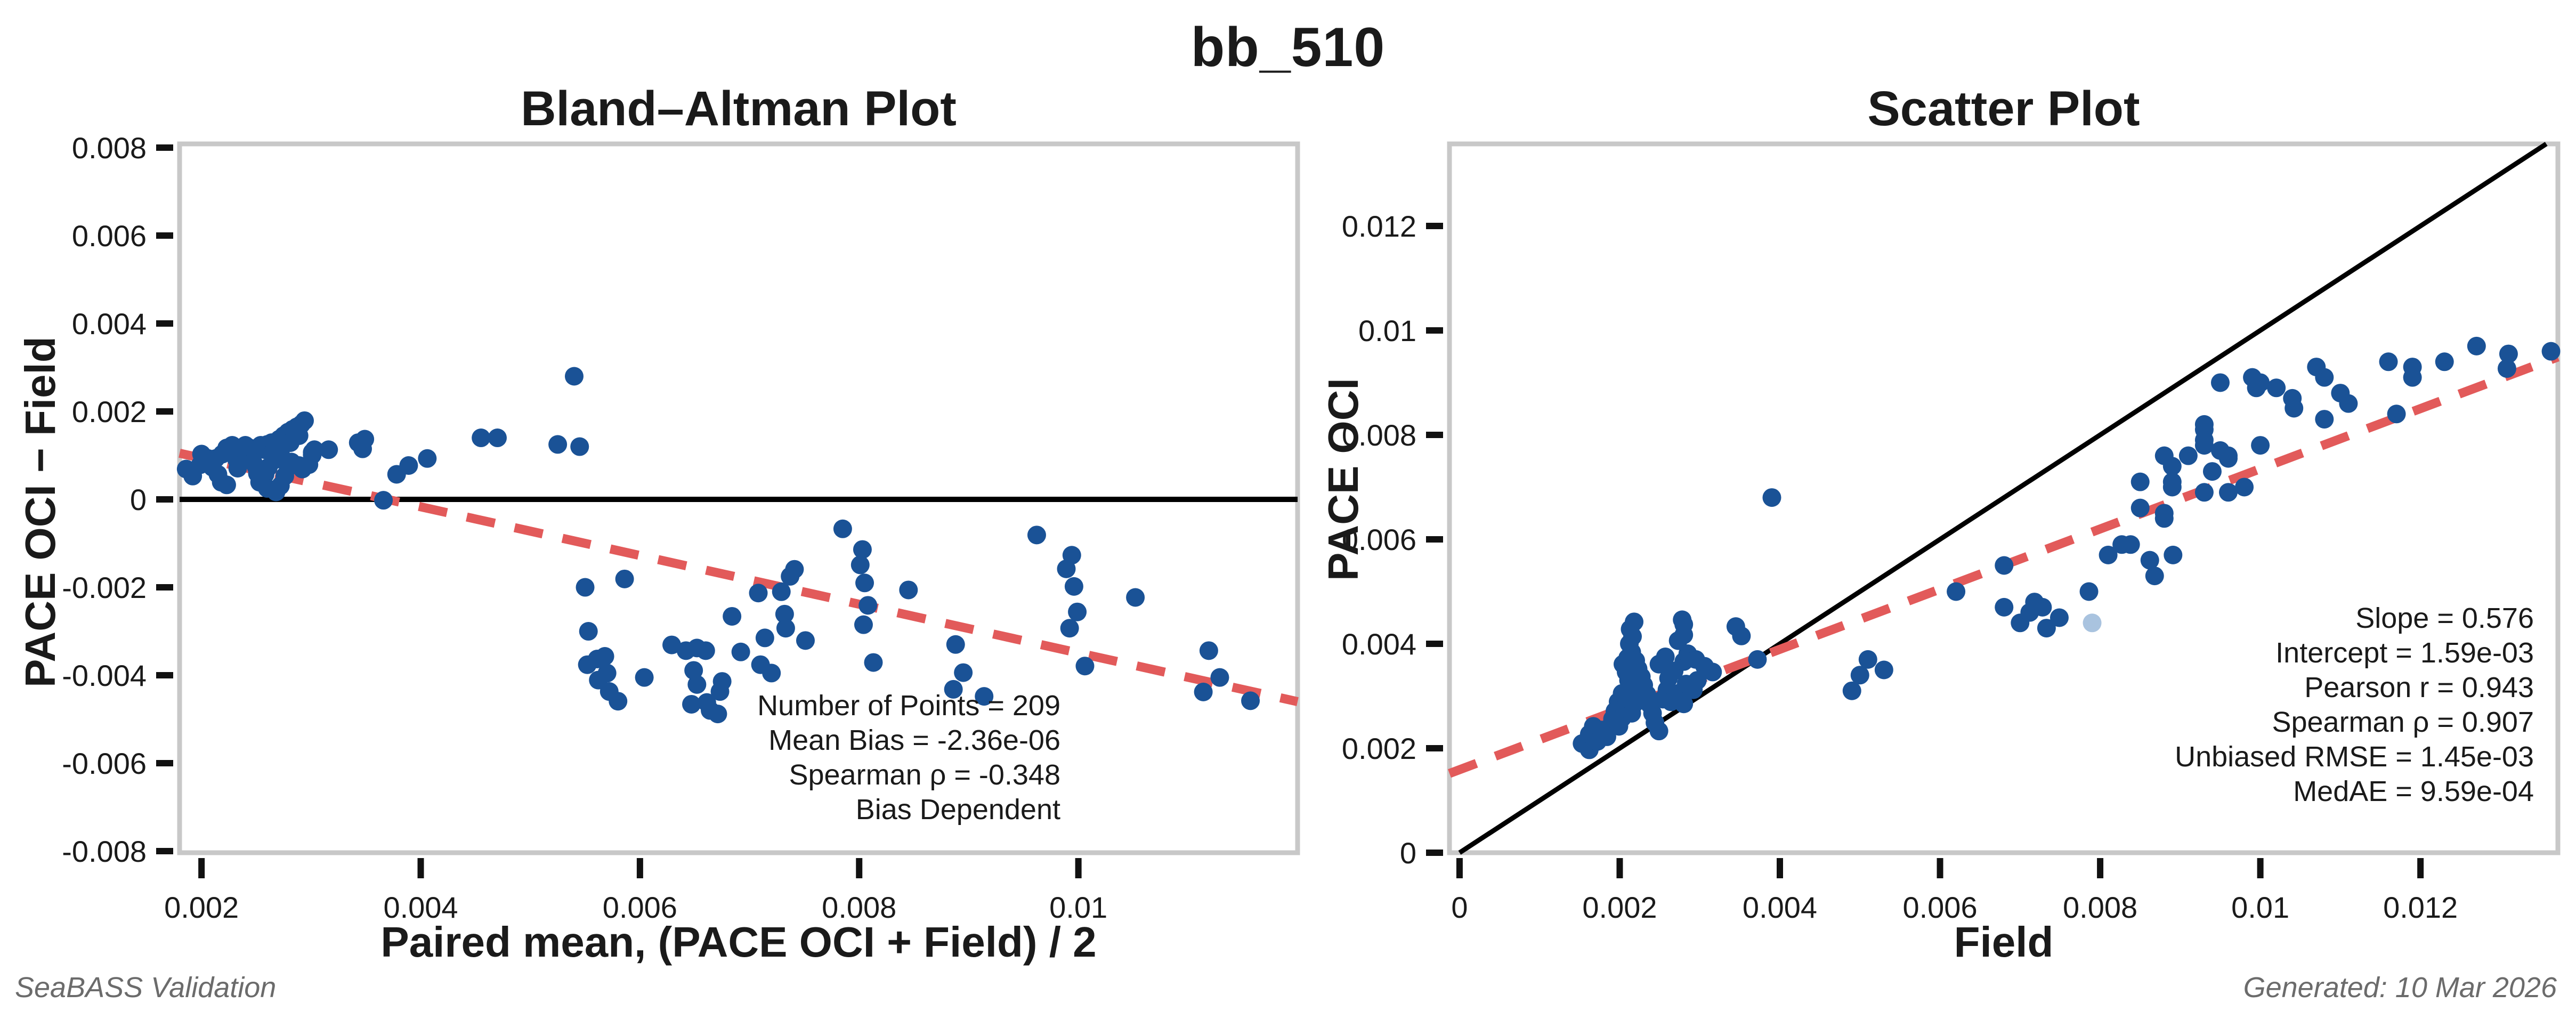  What do you see at coordinates (2419, 687) in the screenshot?
I see `stats-line: Pearson r = 0.943` at bounding box center [2419, 687].